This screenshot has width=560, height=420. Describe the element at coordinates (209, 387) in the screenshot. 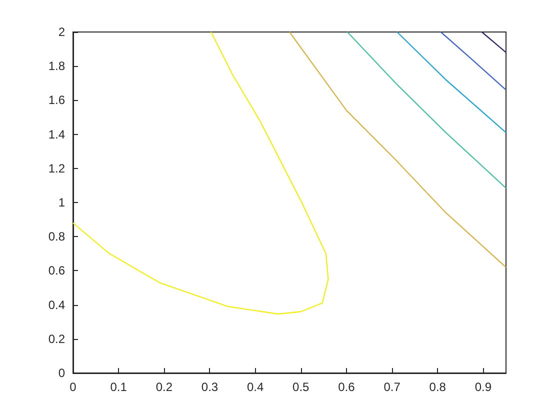

I see `x-tick-label: 0.3` at that location.